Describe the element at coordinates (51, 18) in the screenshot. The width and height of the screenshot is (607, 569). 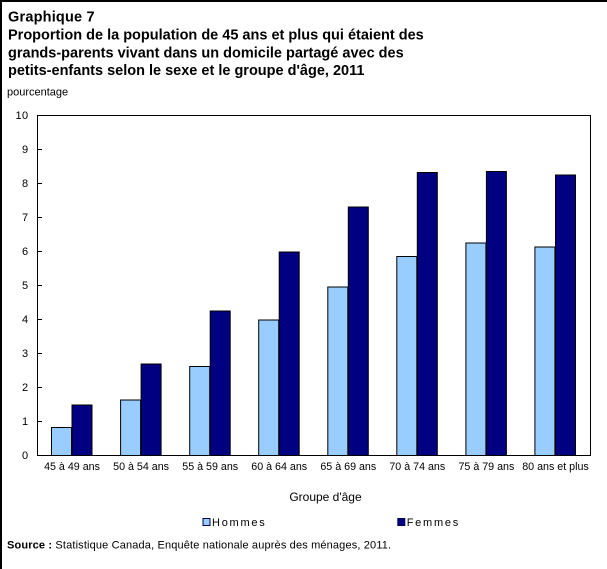
I see `svg-text: Graphique 7` at that location.